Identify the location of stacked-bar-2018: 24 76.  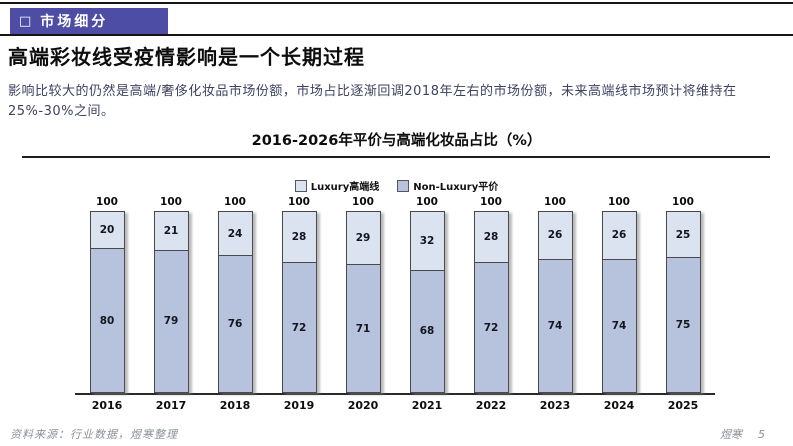
(235, 302).